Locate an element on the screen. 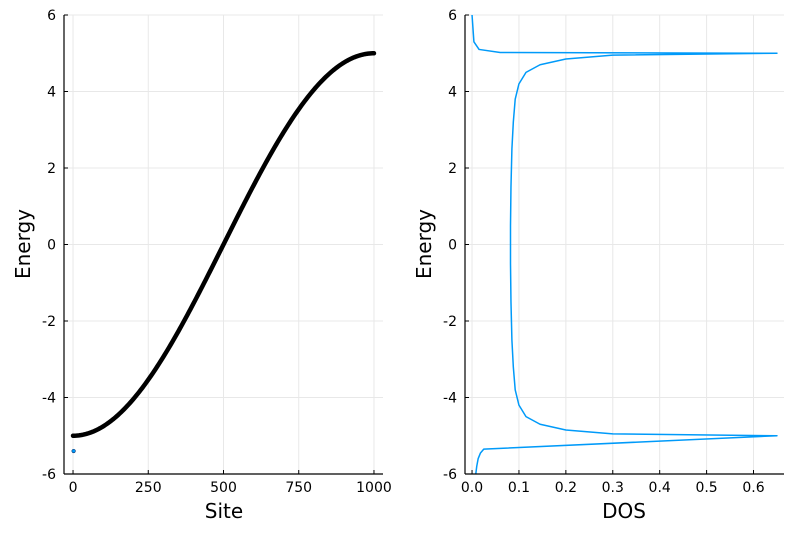  right-x-tick-label: 0.2 is located at coordinates (566, 488).